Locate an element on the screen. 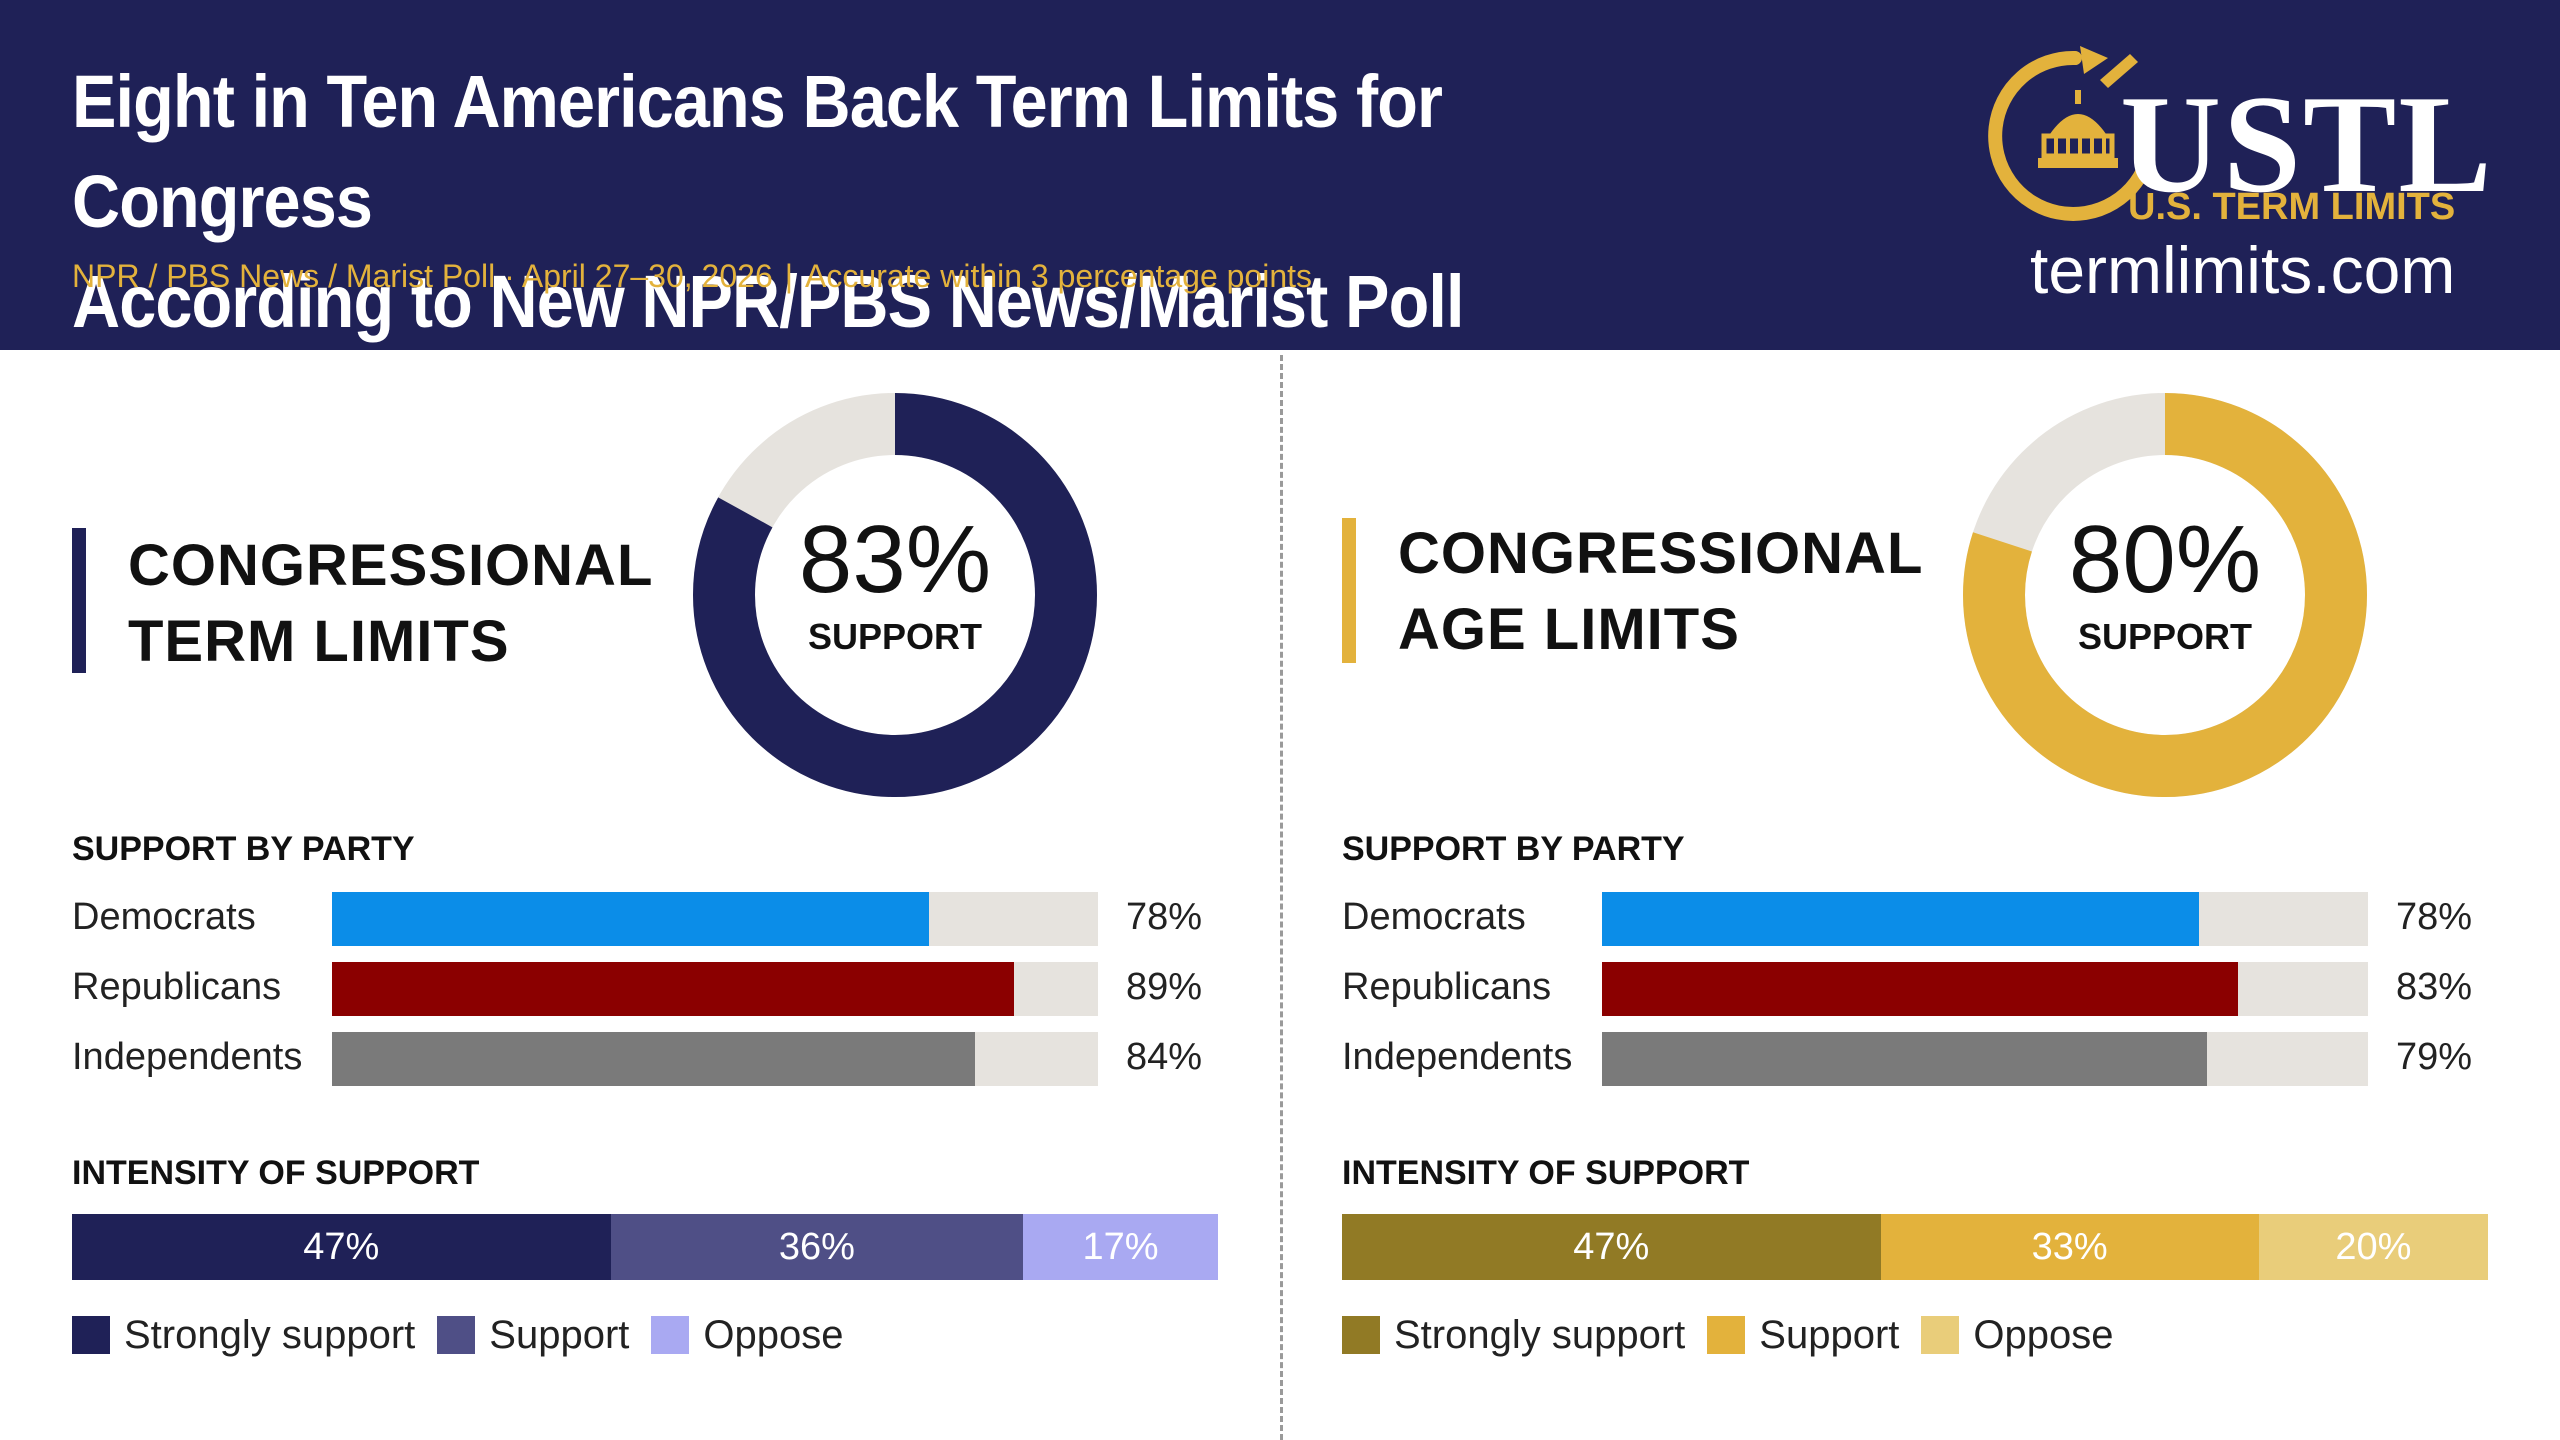 Image resolution: width=2560 pixels, height=1440 pixels. section-title-line-2: TERM LIMITS is located at coordinates (319, 641).